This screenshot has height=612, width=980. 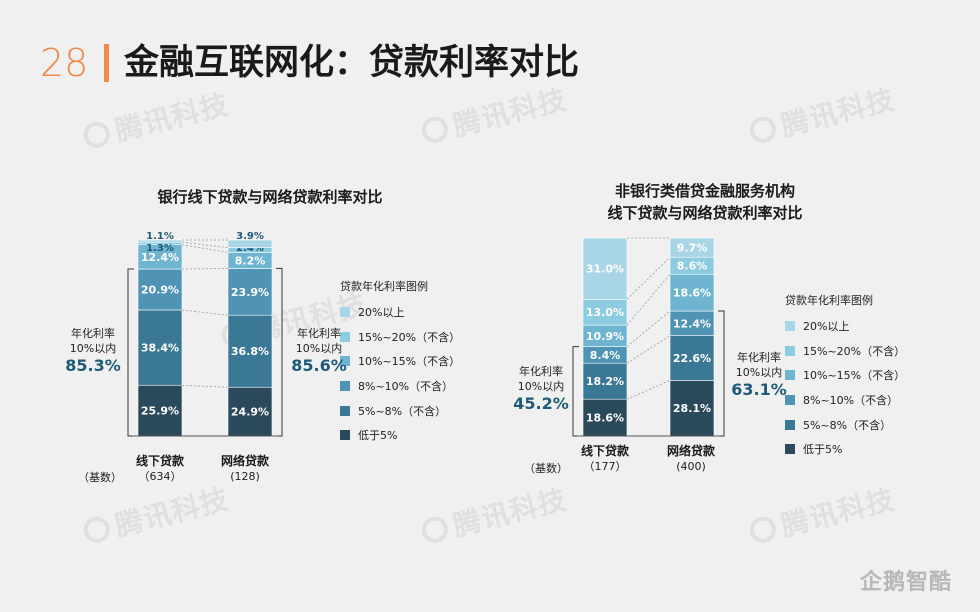 I want to click on chart1-right-annotation: 年化利率 10%以内 85.6%, so click(x=319, y=351).